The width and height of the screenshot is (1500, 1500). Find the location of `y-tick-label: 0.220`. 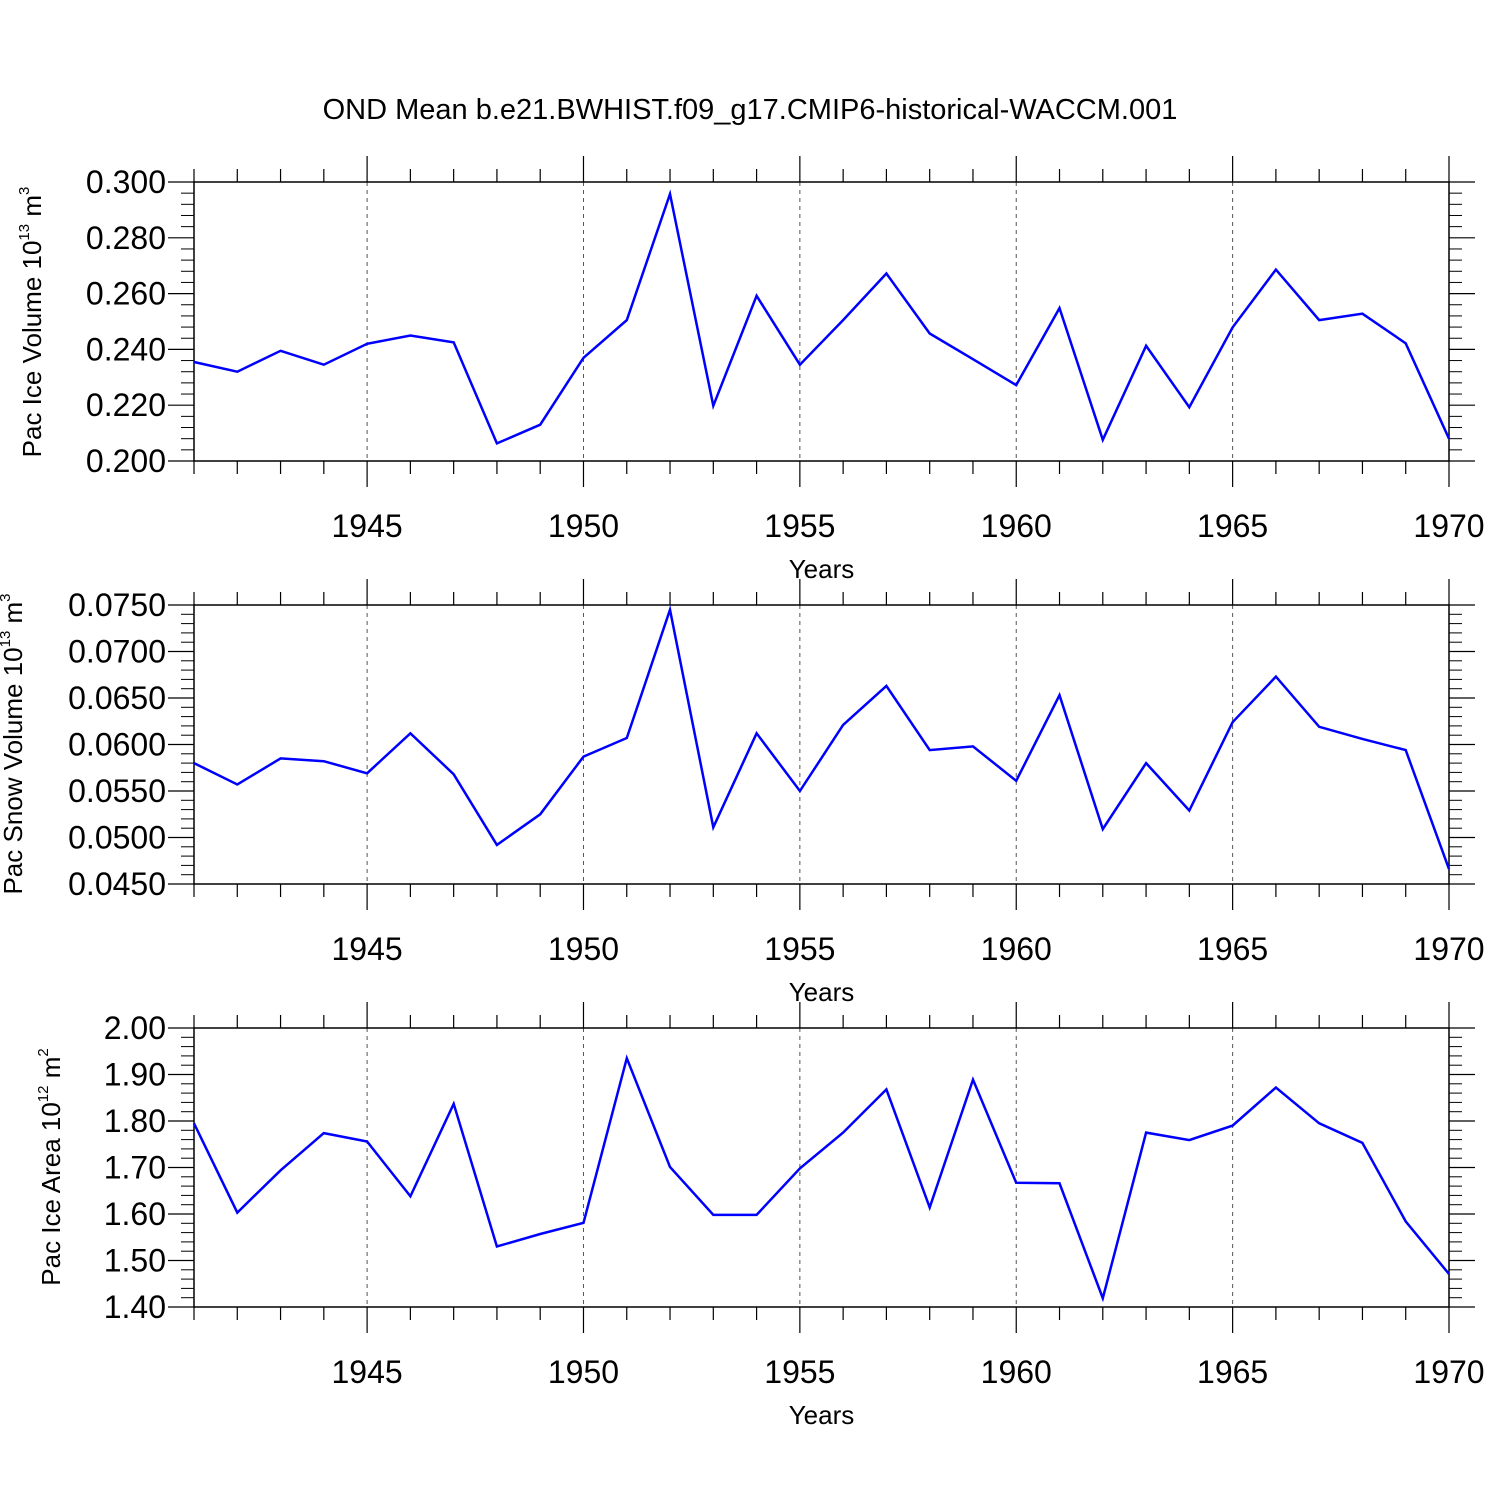

y-tick-label: 0.220 is located at coordinates (126, 405).